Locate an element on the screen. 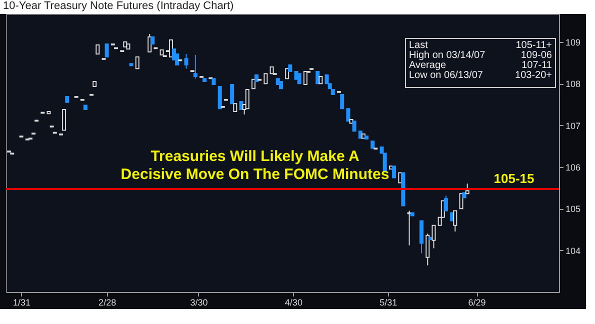  annotation: Treasuries Will Likely Make A Decisive Move On The FOMC Minutes is located at coordinates (255, 166).